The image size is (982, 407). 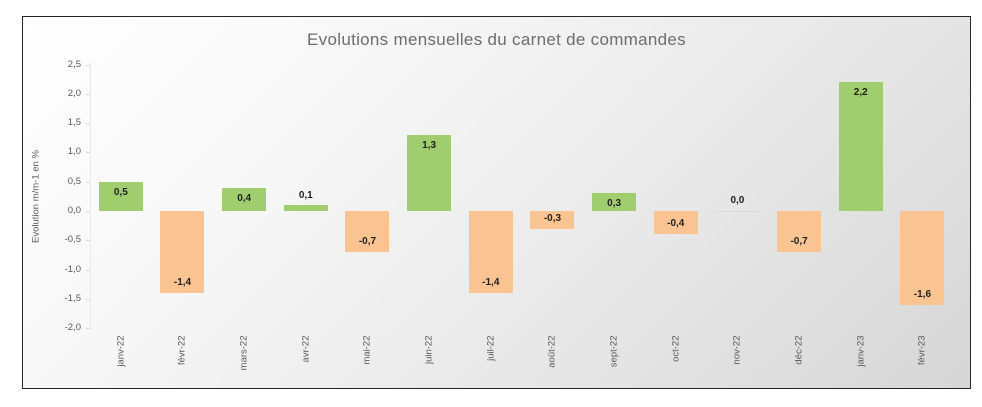 What do you see at coordinates (74, 123) in the screenshot?
I see `y-tick-label: 1,5` at bounding box center [74, 123].